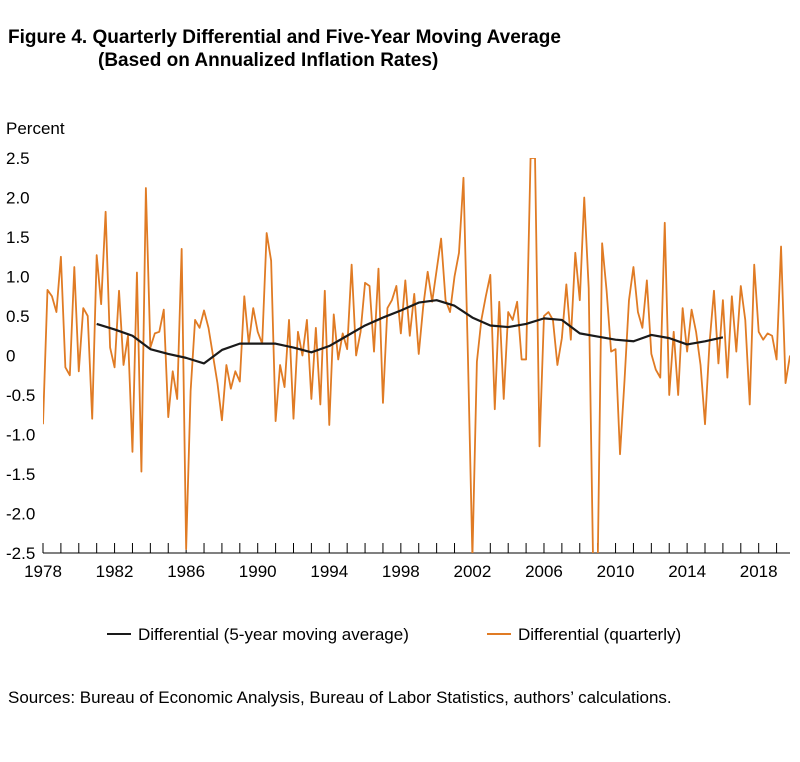 The image size is (800, 762). I want to click on y-tick-label: -1.0, so click(20, 435).